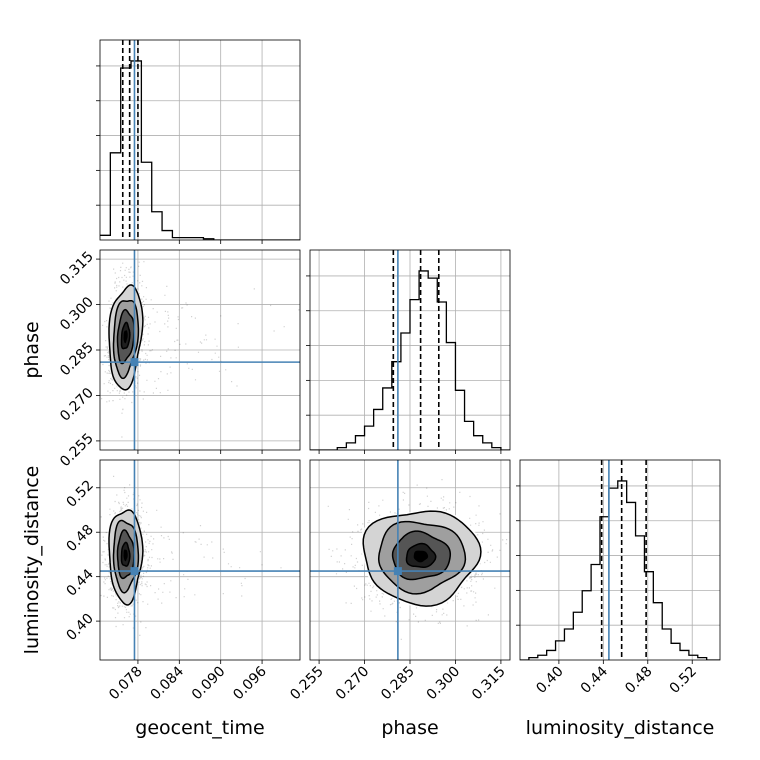 This screenshot has width=760, height=760. I want to click on y-tick-label: 0.44, so click(79, 582).